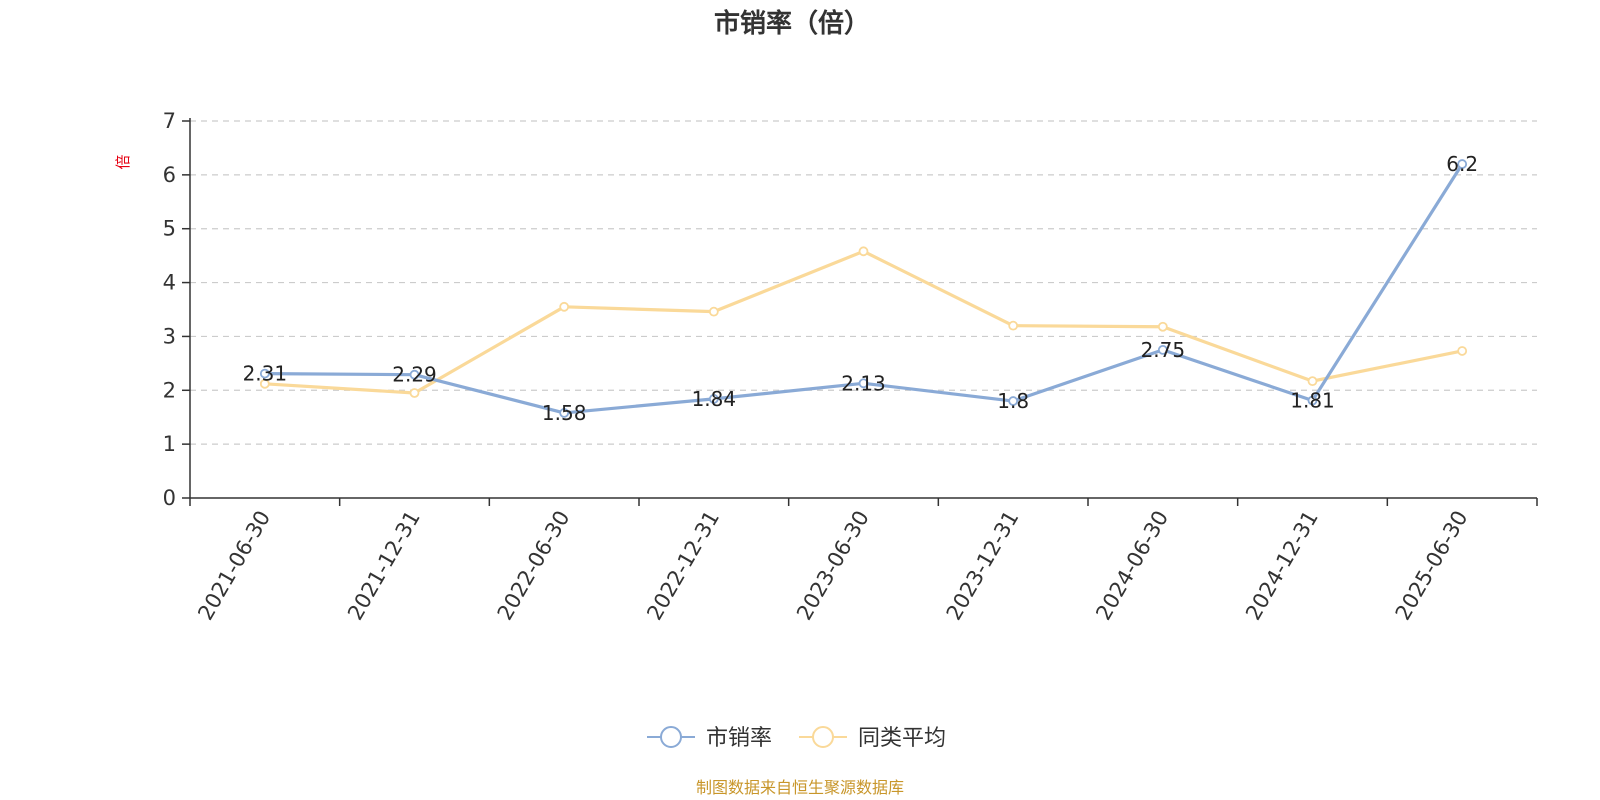  I want to click on data-label: 2.29, so click(414, 375).